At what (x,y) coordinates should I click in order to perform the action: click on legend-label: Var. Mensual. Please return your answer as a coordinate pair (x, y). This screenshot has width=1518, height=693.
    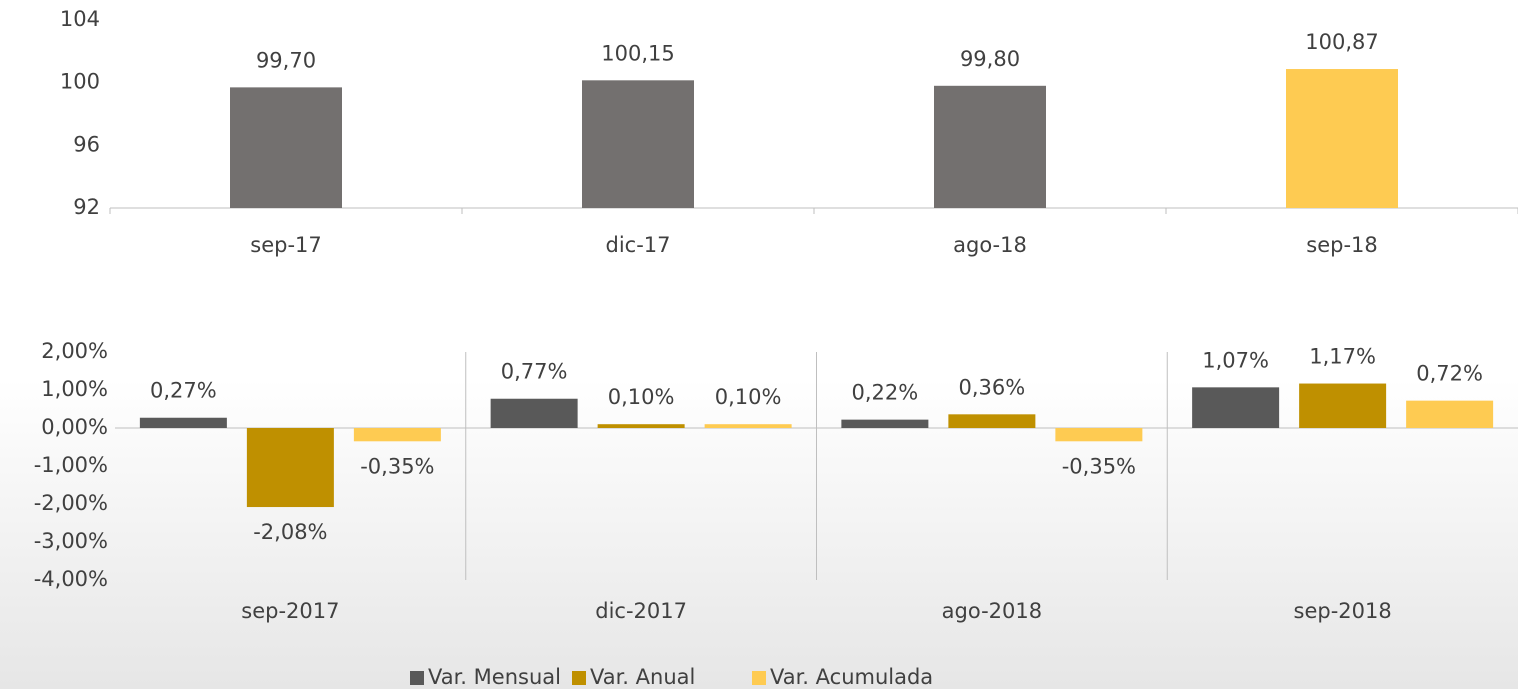
    Looking at the image, I should click on (494, 677).